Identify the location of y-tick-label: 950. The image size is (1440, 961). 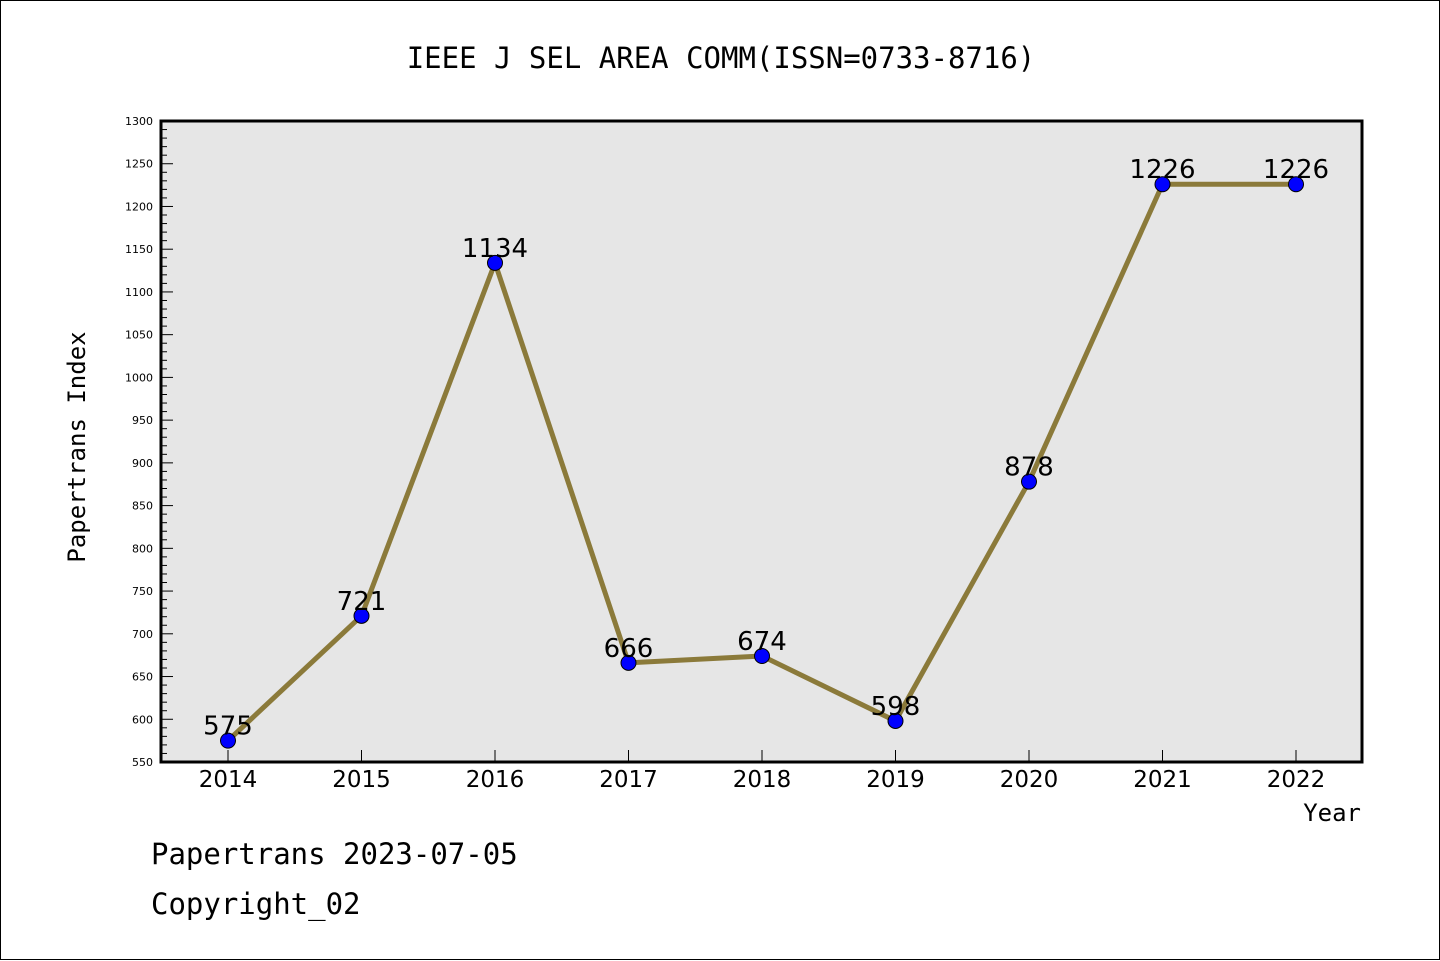
(142, 420).